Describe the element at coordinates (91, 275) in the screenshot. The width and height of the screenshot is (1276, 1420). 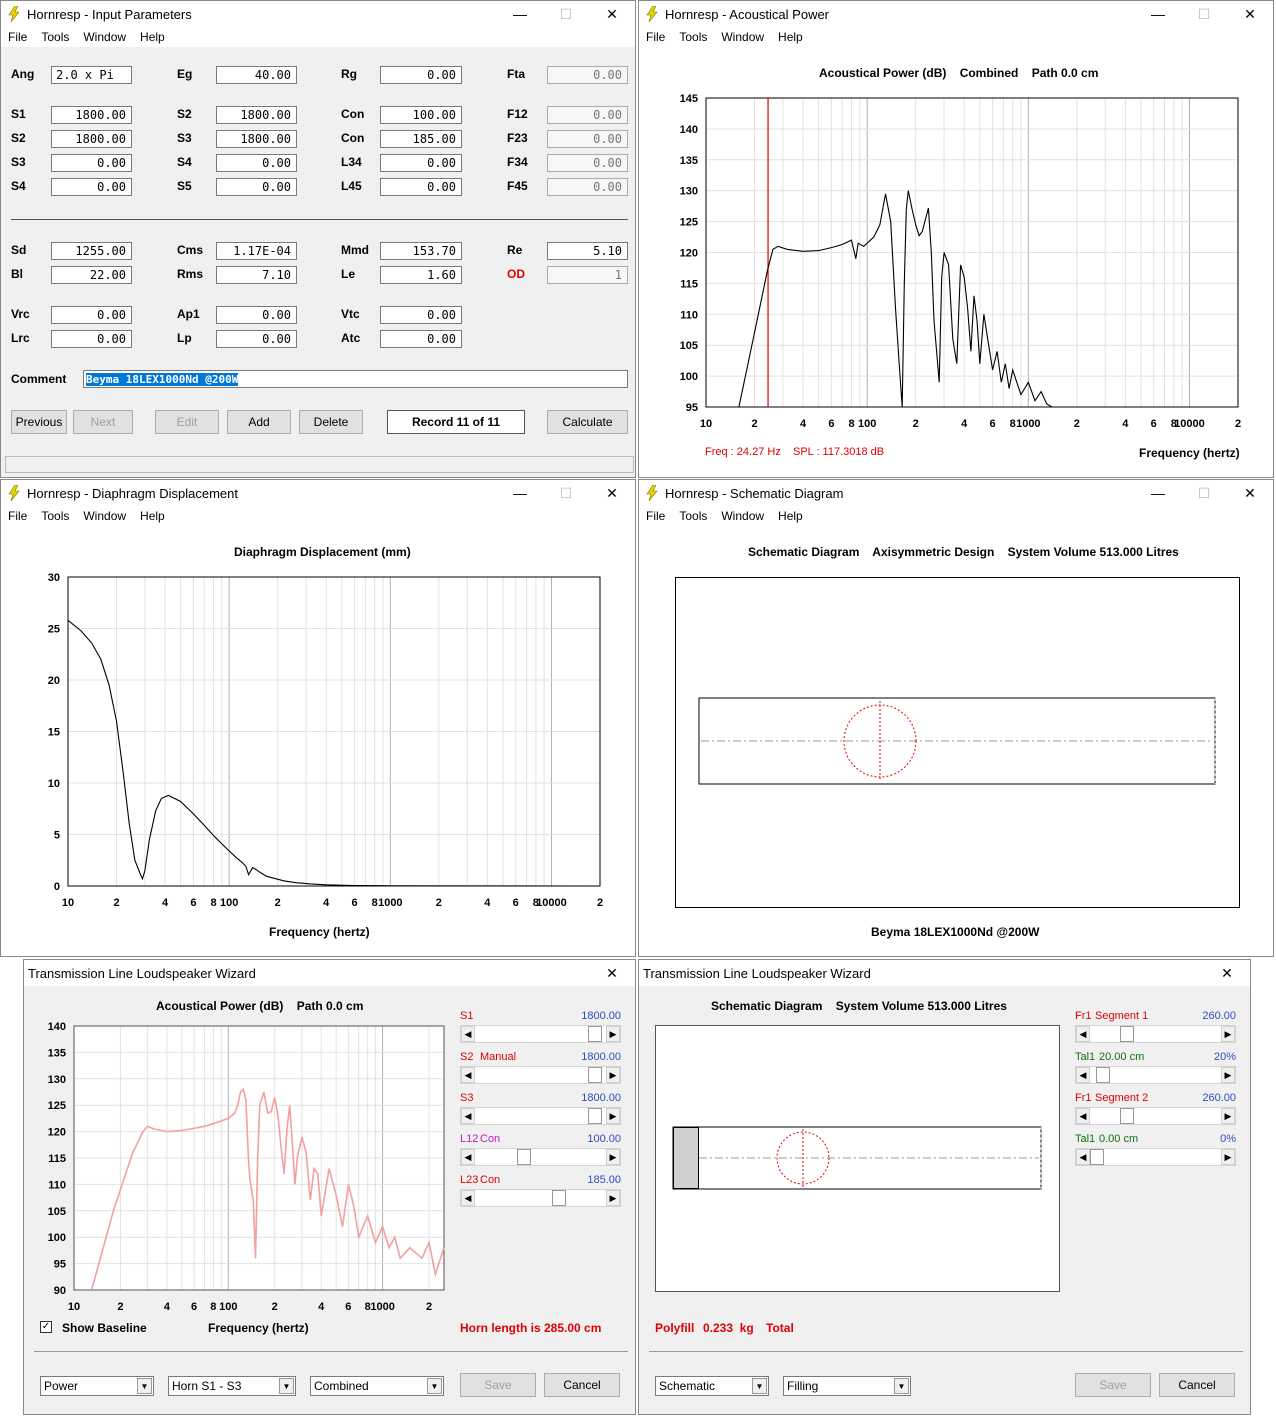
I see `param-field: 22.00` at that location.